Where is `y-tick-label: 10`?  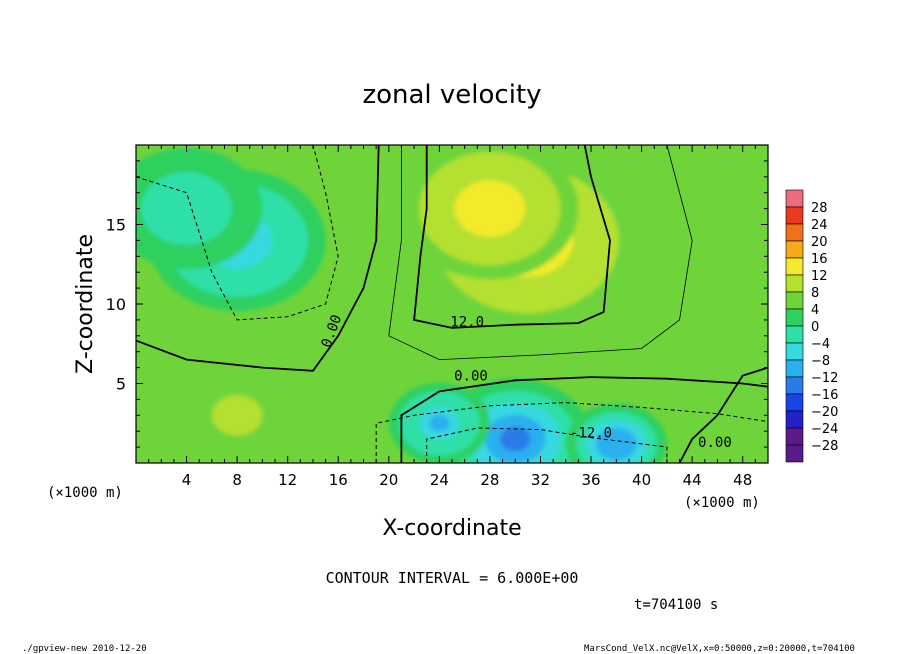 y-tick-label: 10 is located at coordinates (116, 304).